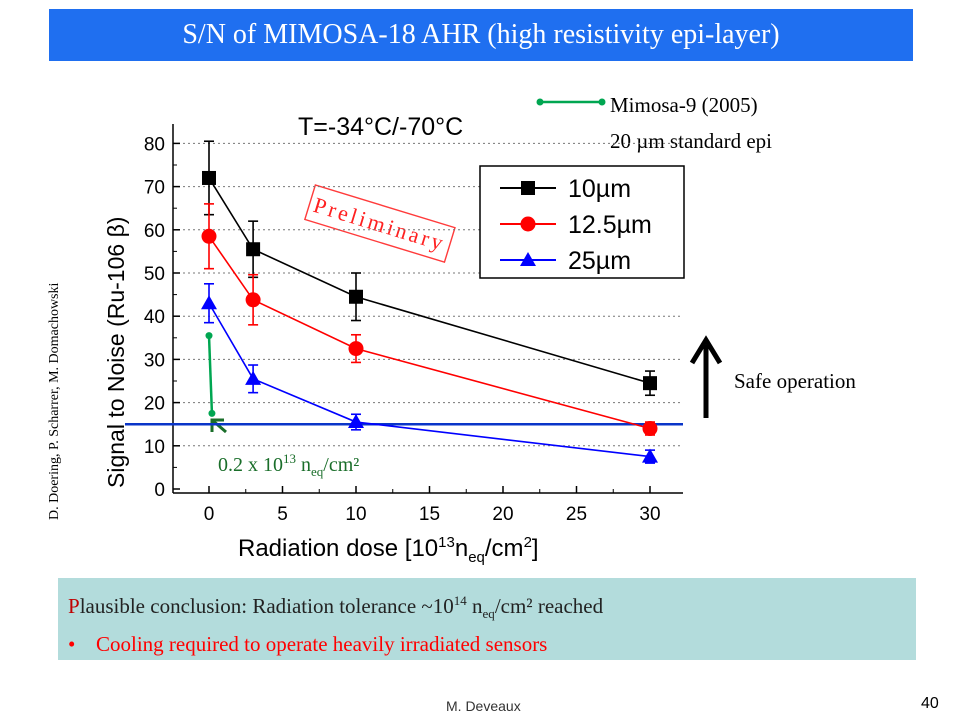  I want to click on preliminary-stamp: Preliminary, so click(379, 224).